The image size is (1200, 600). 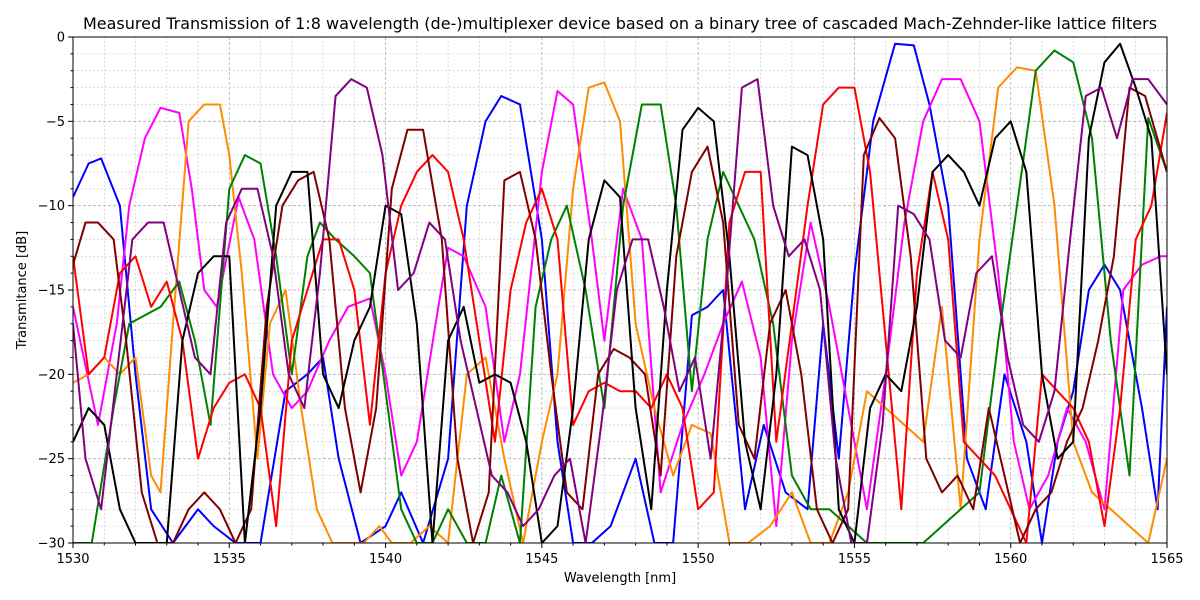 What do you see at coordinates (22, 291) in the screenshot?
I see `y-axis-label: Transmitance [dB]` at bounding box center [22, 291].